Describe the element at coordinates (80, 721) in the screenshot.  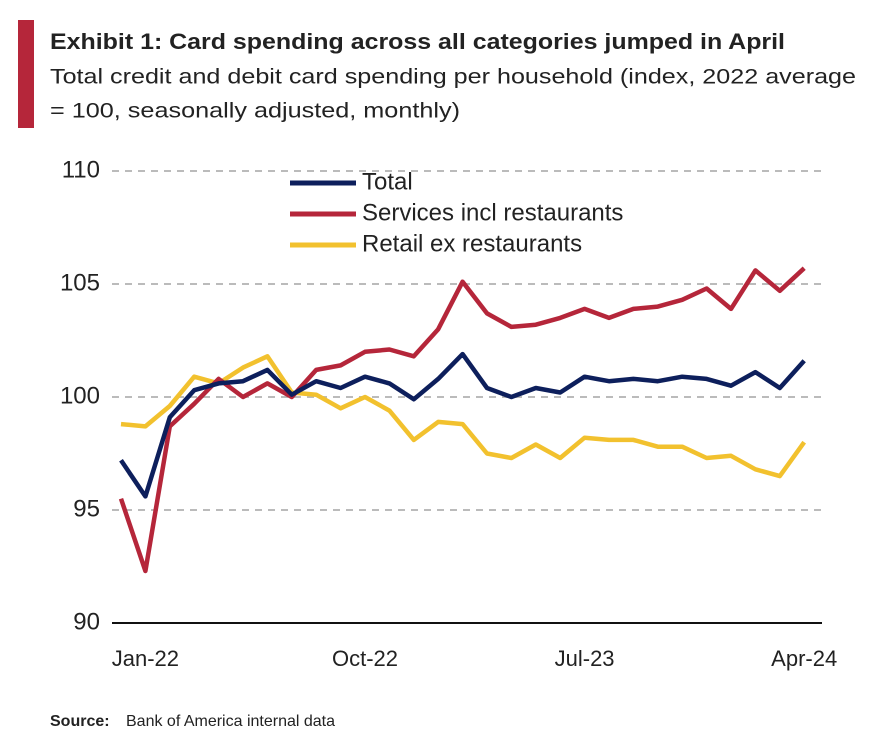
I see `source-label: Source:` at that location.